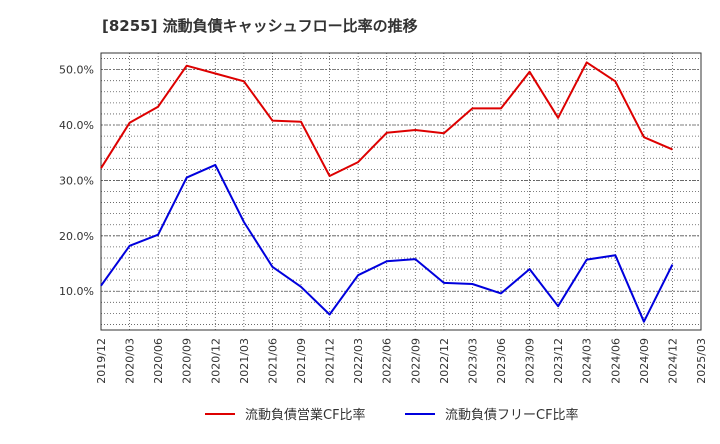 Image resolution: width=720 pixels, height=444 pixels. Describe the element at coordinates (415, 361) in the screenshot. I see `x-tick-label: 2022/09` at that location.